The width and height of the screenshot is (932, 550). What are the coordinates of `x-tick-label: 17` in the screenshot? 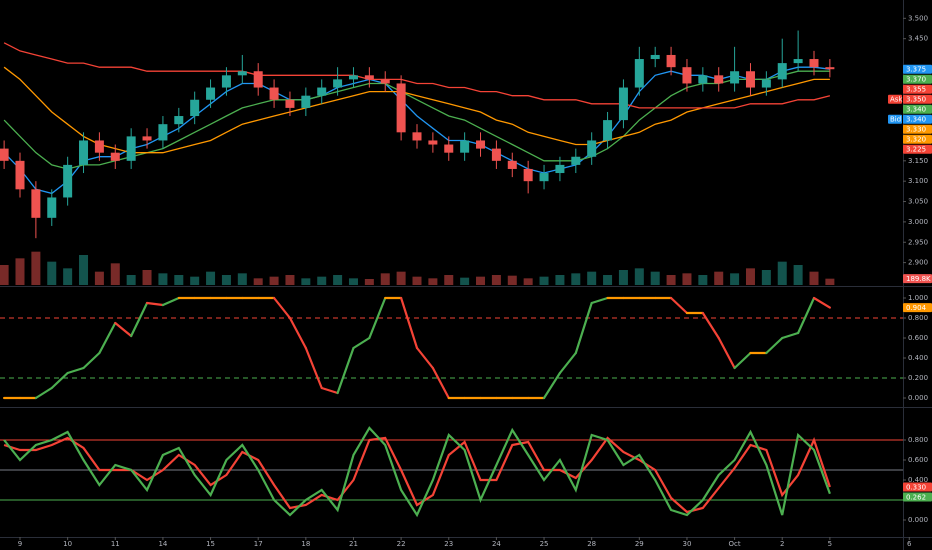 It's located at (258, 544).